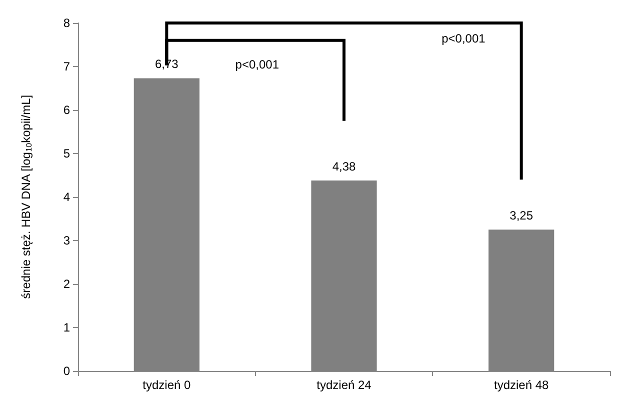  Describe the element at coordinates (66, 284) in the screenshot. I see `y-tick-label: 2` at that location.